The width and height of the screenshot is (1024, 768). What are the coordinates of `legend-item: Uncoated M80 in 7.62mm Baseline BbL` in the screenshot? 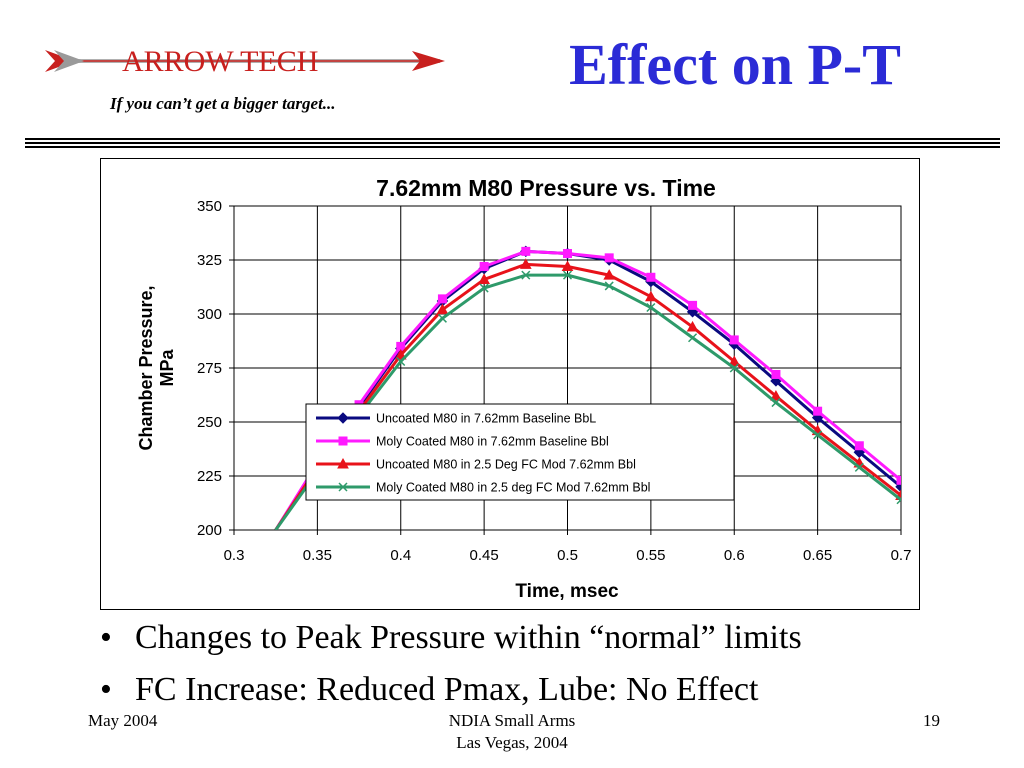 It's located at (456, 419).